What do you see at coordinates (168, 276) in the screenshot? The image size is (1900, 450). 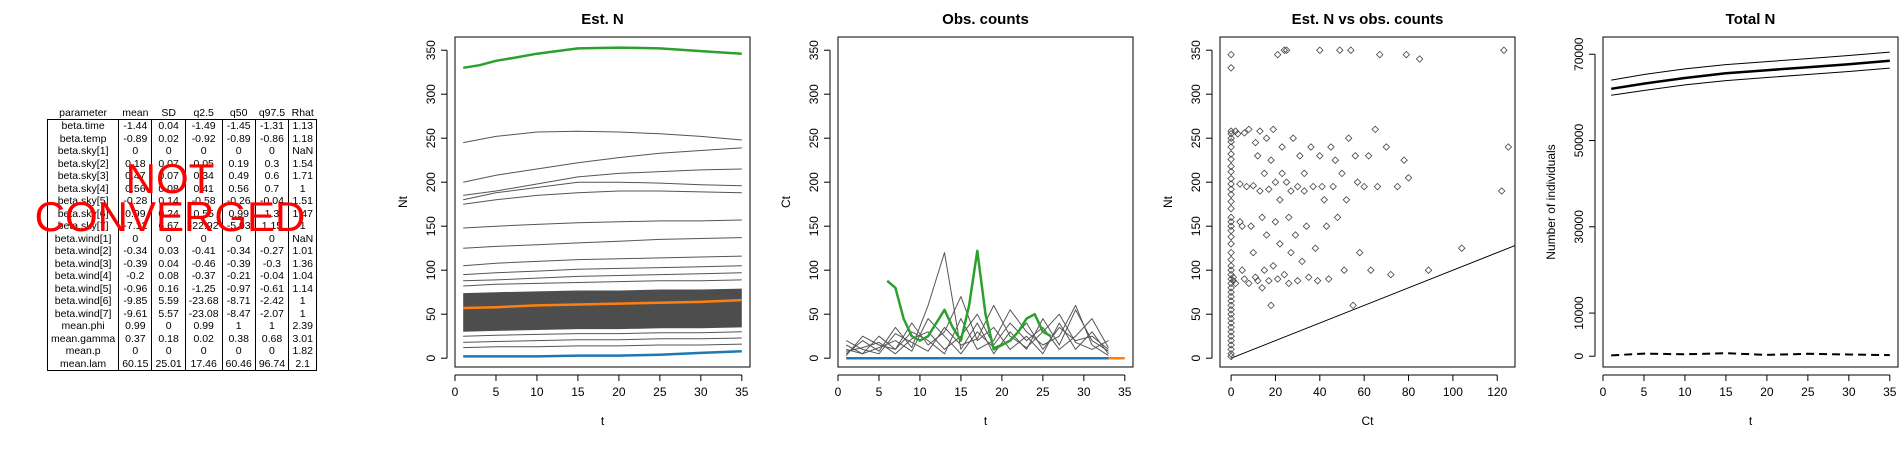 I see `value-cell: 0.08` at bounding box center [168, 276].